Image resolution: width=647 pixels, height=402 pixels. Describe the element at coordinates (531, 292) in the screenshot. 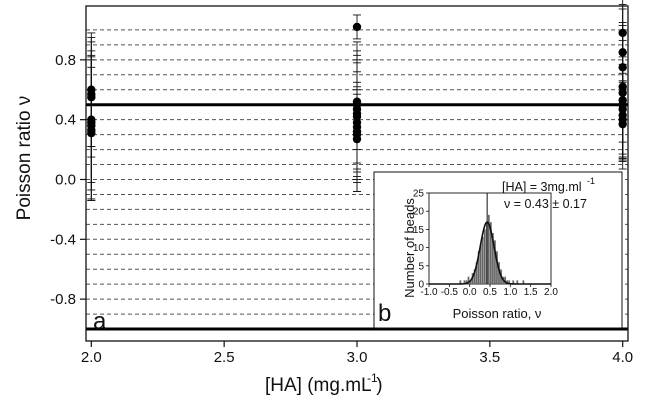

I see `inset-x-tick-label: 1.5` at that location.